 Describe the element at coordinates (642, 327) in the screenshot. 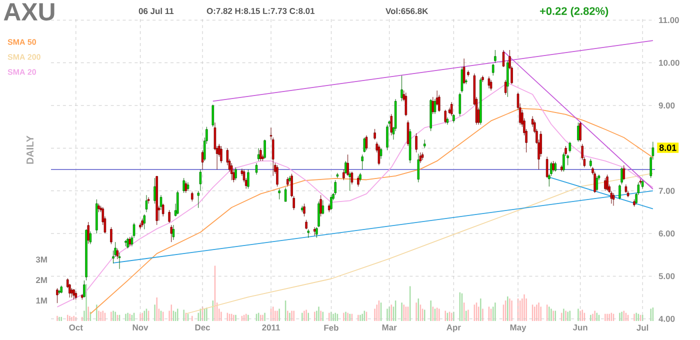

I see `x-tick-label: Jul` at that location.